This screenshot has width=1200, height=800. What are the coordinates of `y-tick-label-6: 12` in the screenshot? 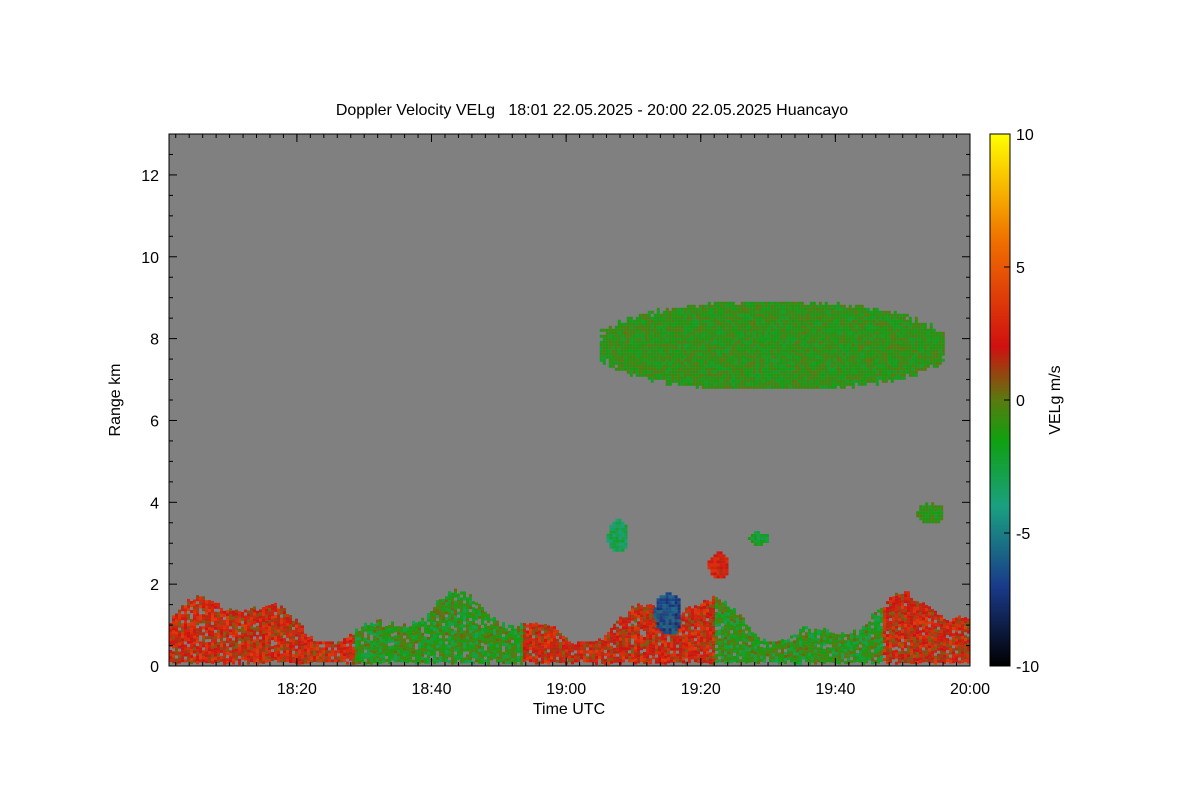 It's located at (150, 176).